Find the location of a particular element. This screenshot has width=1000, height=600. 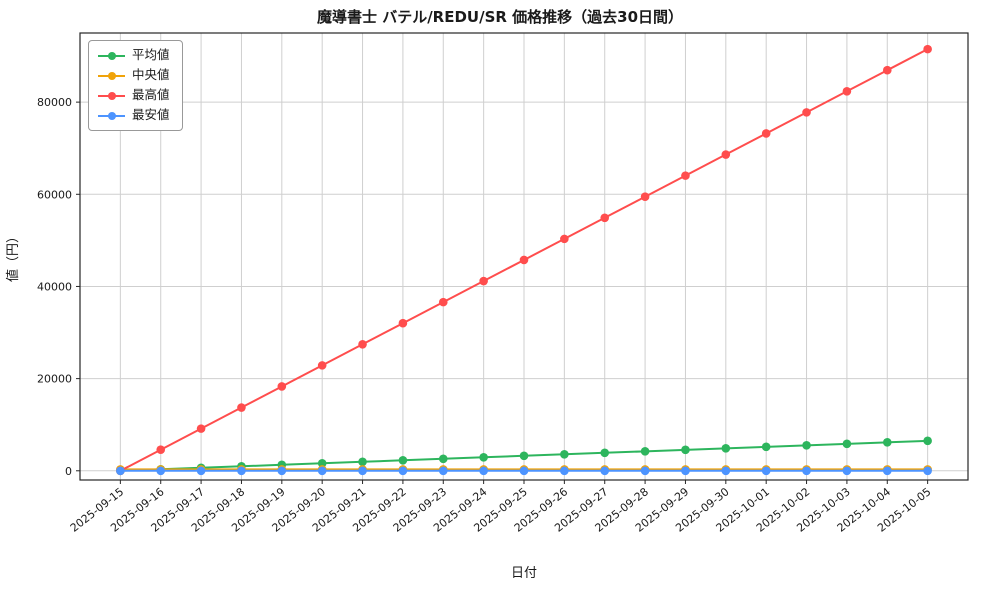

legend-item-avg: 平均値 is located at coordinates (134, 55).